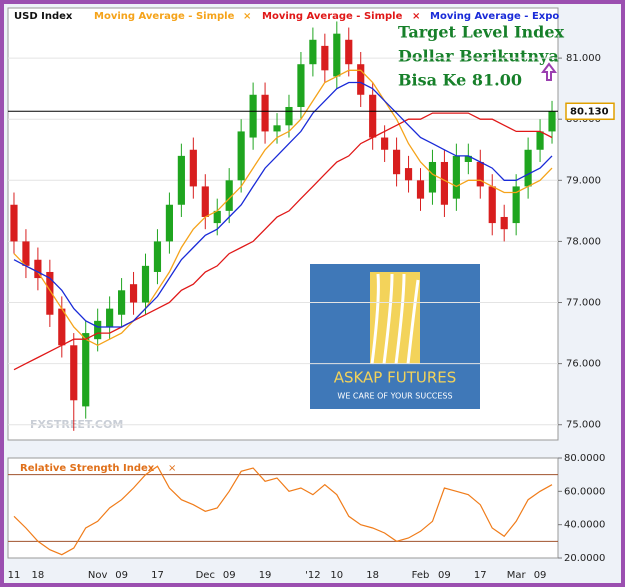 This screenshot has width=625, height=587. I want to click on x-tick-label: '12, so click(312, 575).